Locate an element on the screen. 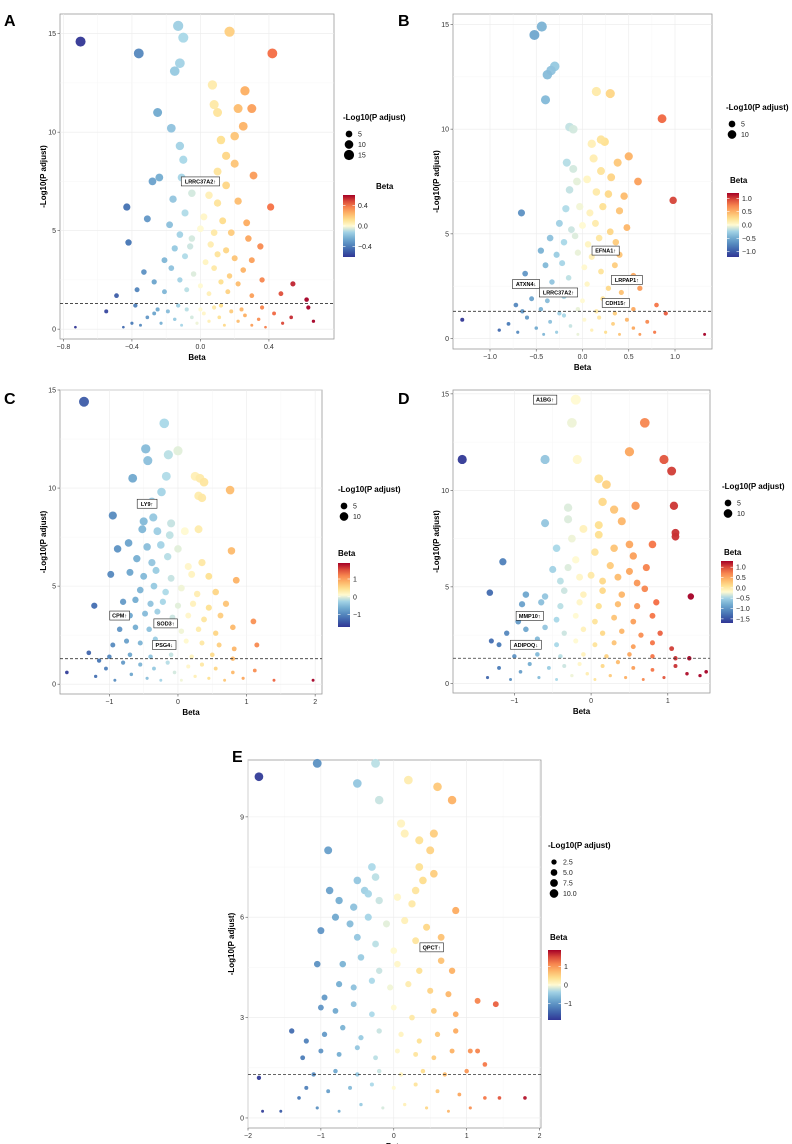 This screenshot has height=1144, width=792. y-tick-label: 15 is located at coordinates (445, 394).